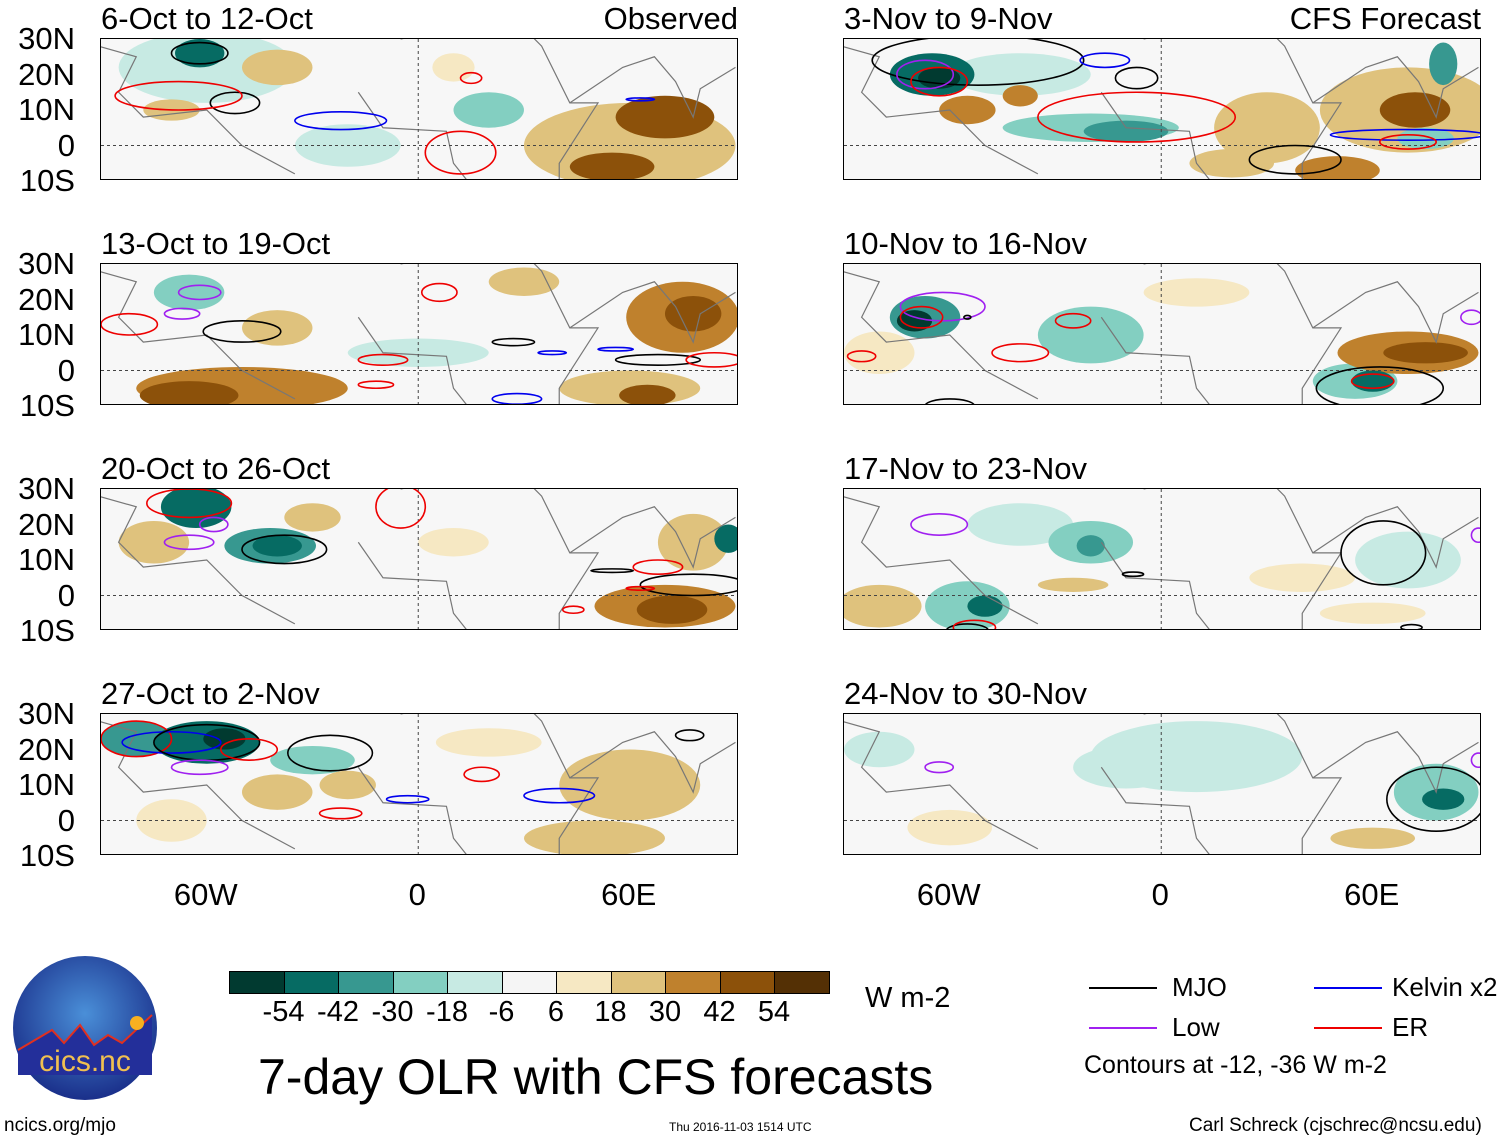 The width and height of the screenshot is (1510, 1142). What do you see at coordinates (670, 18) in the screenshot?
I see `observed-label: Observed` at bounding box center [670, 18].